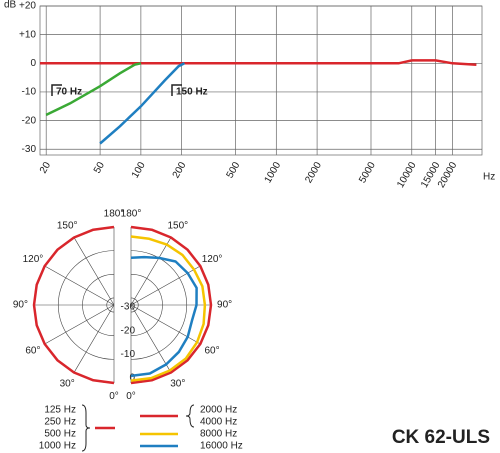 The image size is (500, 453). What do you see at coordinates (489, 177) in the screenshot?
I see `x-axis-label: Hz` at bounding box center [489, 177].